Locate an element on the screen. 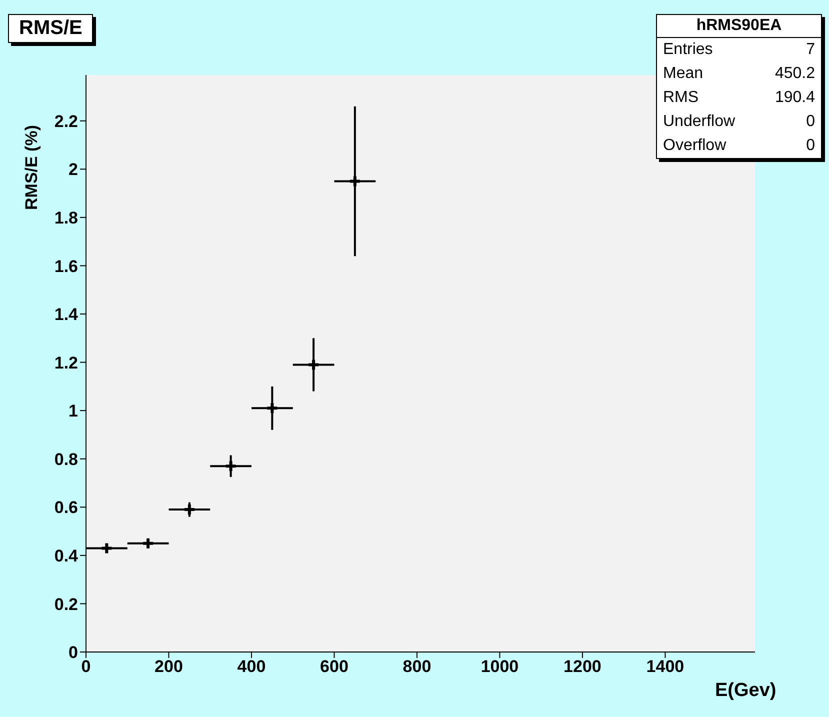  x-tick-label: 400 is located at coordinates (251, 666).